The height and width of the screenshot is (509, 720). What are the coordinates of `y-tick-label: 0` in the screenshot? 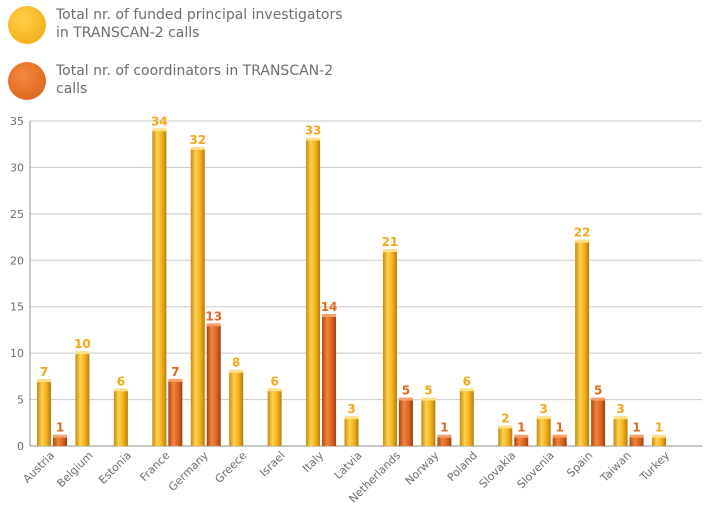 It's located at (20, 446).